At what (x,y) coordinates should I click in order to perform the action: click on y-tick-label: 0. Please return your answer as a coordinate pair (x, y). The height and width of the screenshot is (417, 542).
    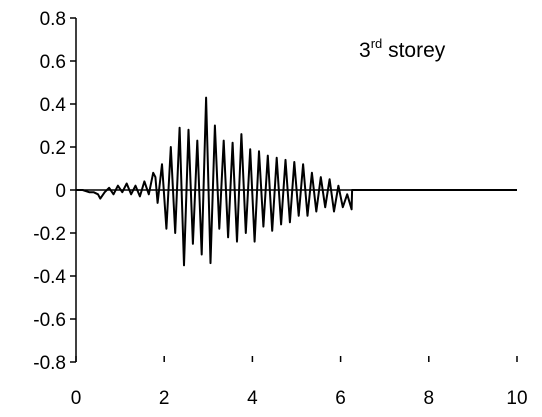
    Looking at the image, I should click on (60, 191).